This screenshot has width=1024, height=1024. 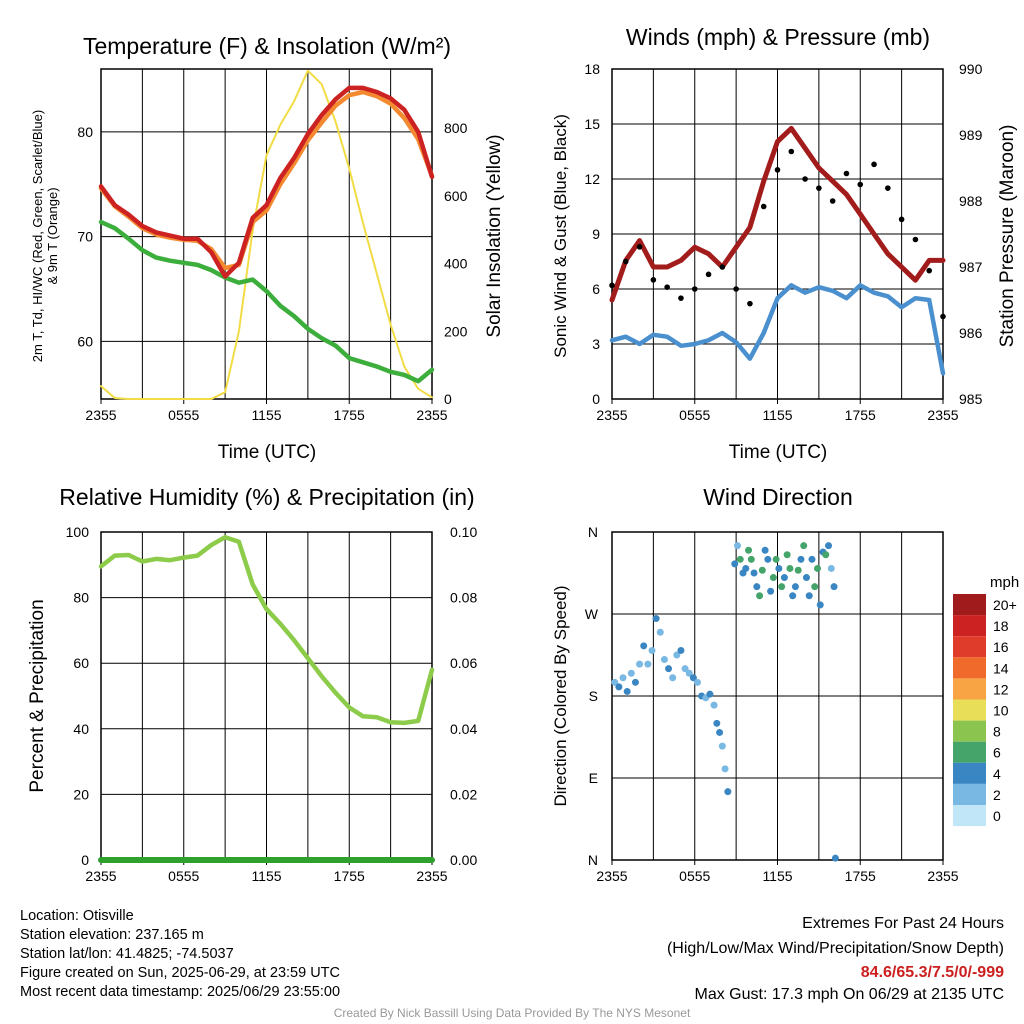 What do you see at coordinates (596, 234) in the screenshot?
I see `wind-ytick-label: 9` at bounding box center [596, 234].